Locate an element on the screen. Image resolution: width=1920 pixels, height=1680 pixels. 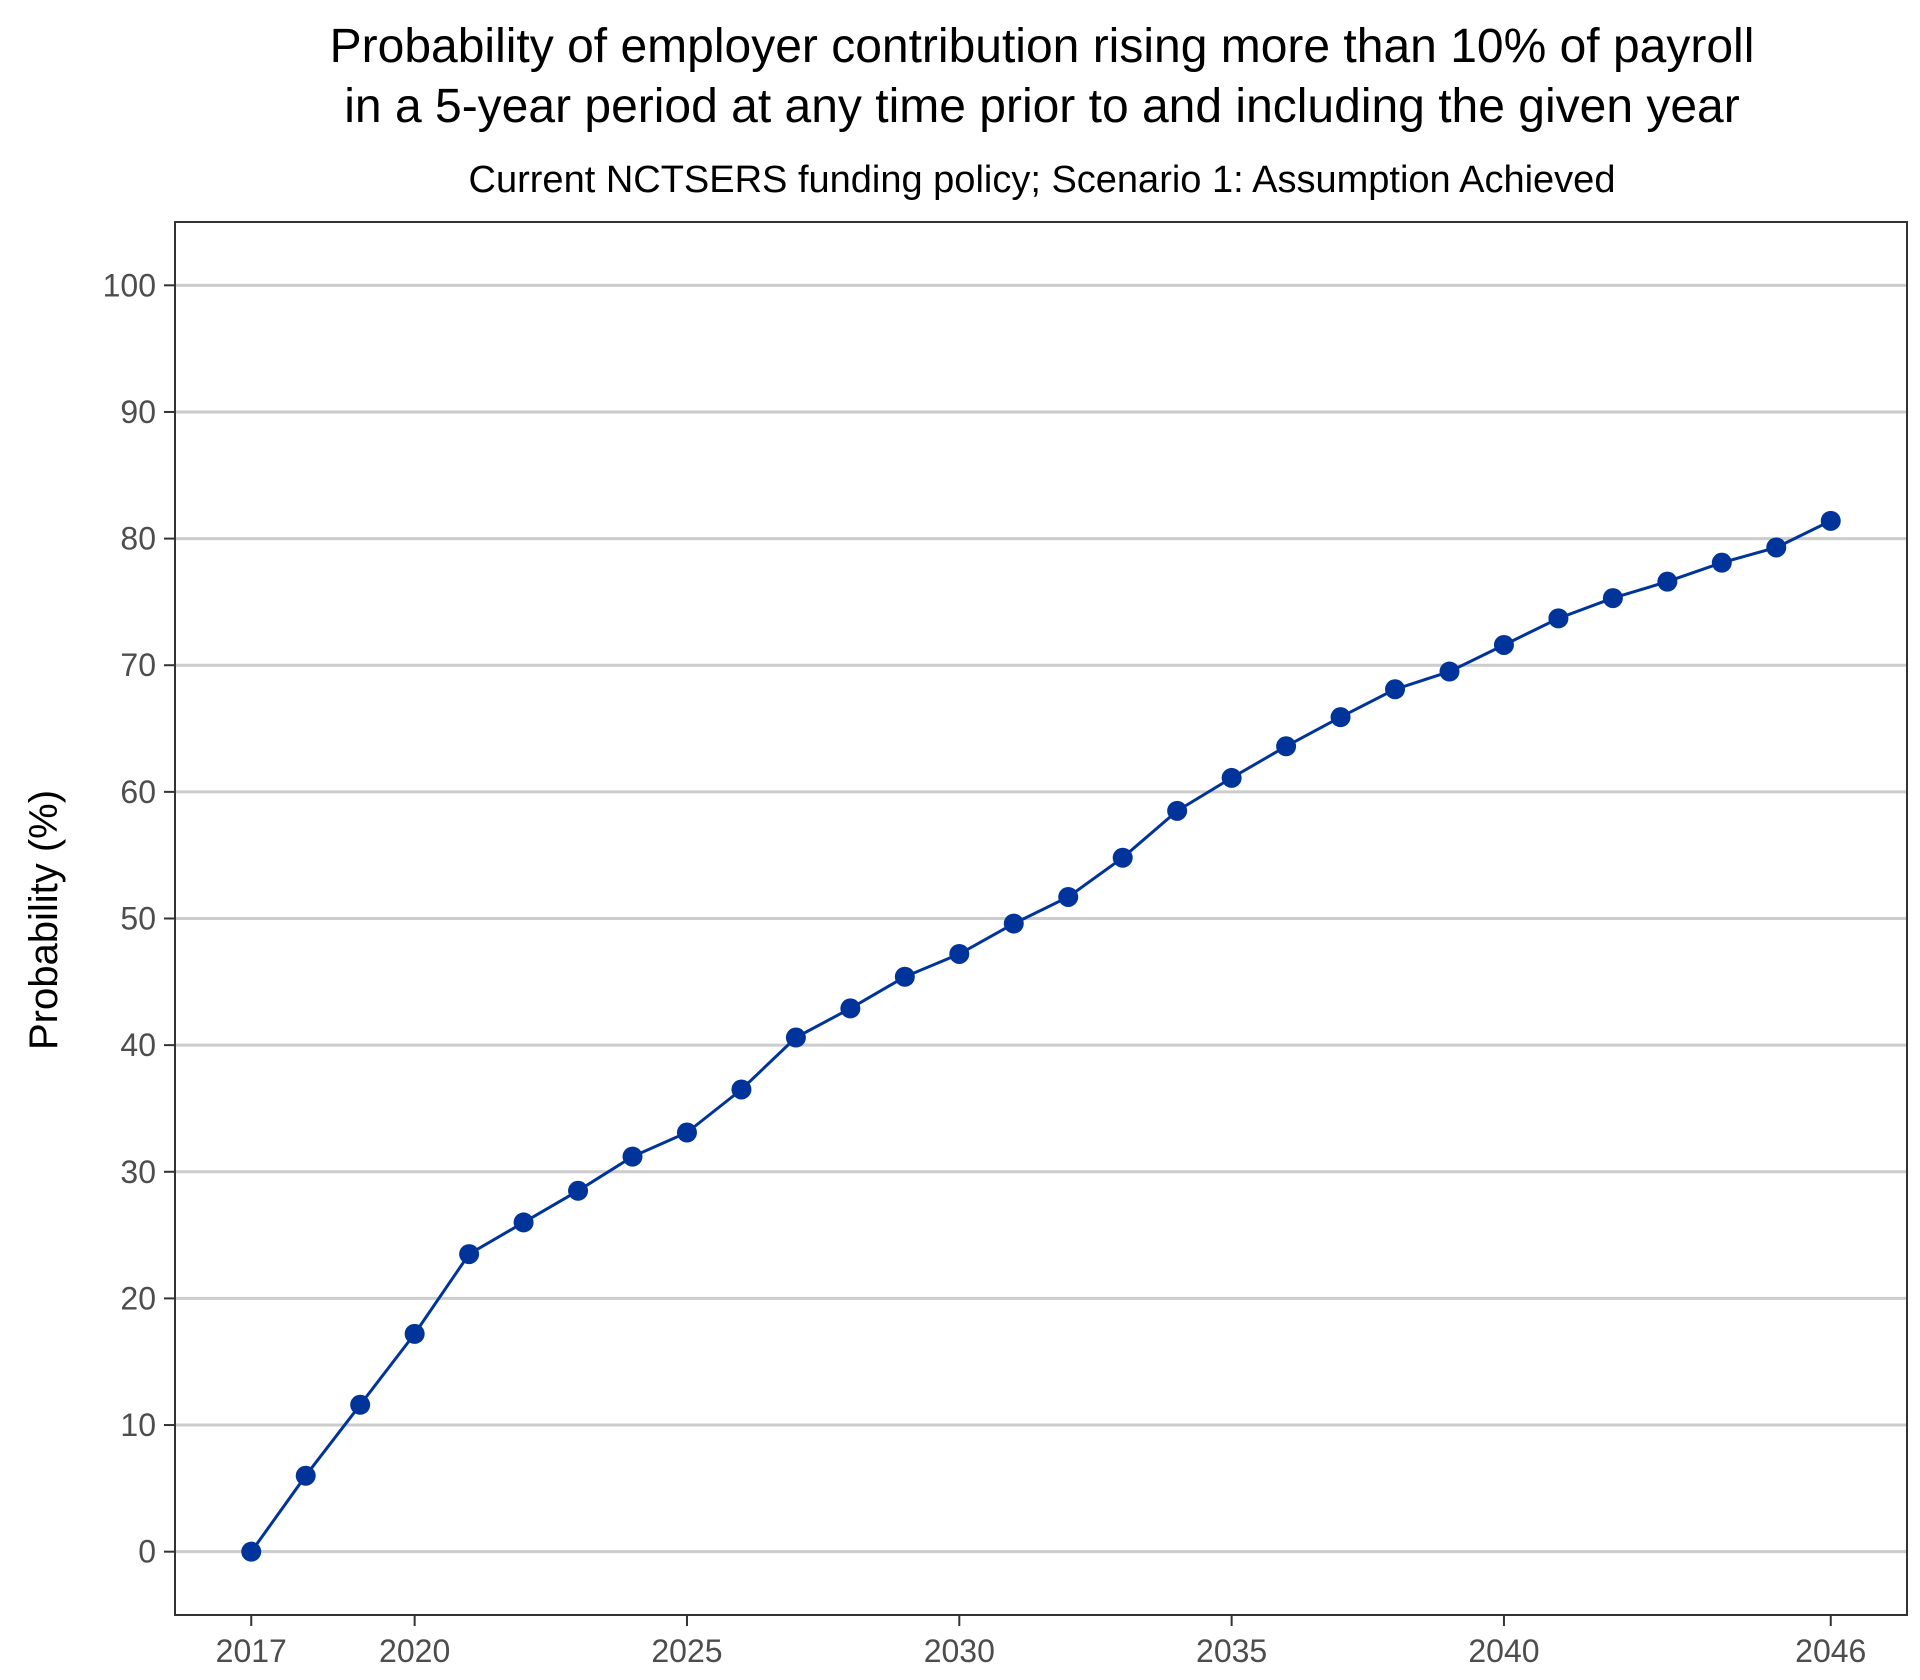
y-tick-label: 70 is located at coordinates (138, 665).